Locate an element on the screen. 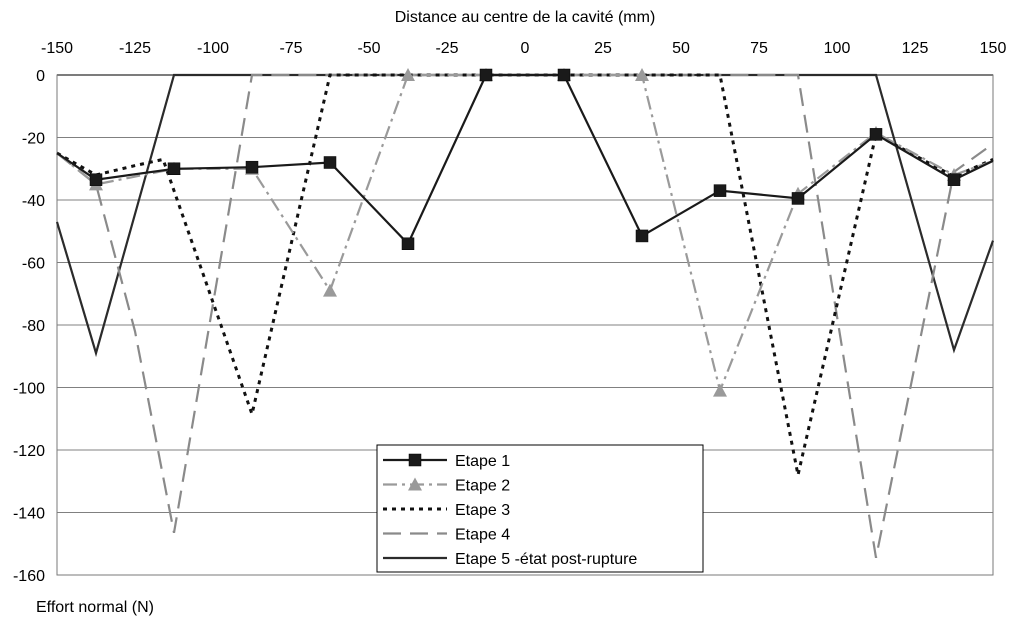 Image resolution: width=1010 pixels, height=620 pixels. legend-label: Etape 1 is located at coordinates (482, 461).